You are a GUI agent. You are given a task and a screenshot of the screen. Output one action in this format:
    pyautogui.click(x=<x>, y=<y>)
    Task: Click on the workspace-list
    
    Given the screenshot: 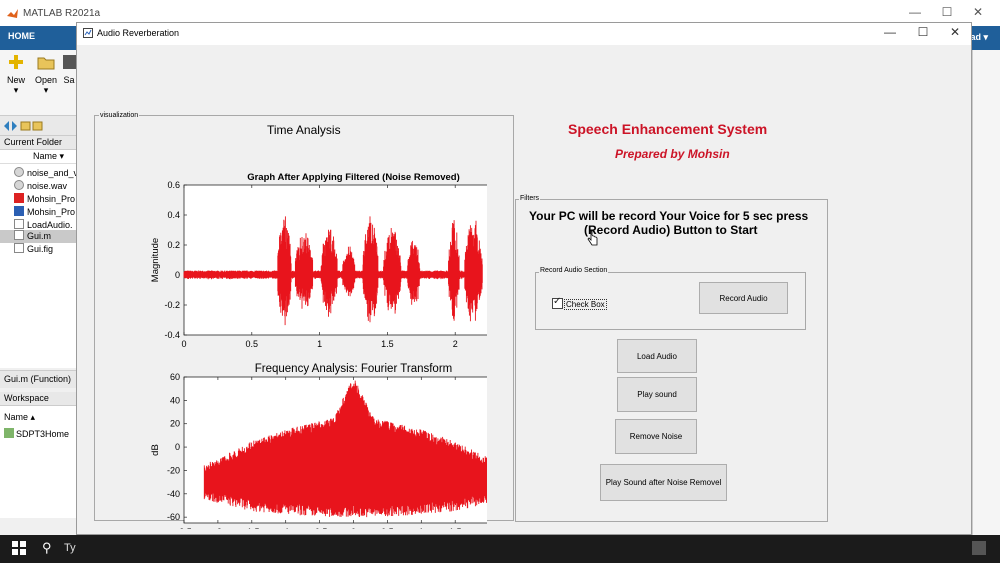 What is the action you would take?
    pyautogui.click(x=38, y=462)
    